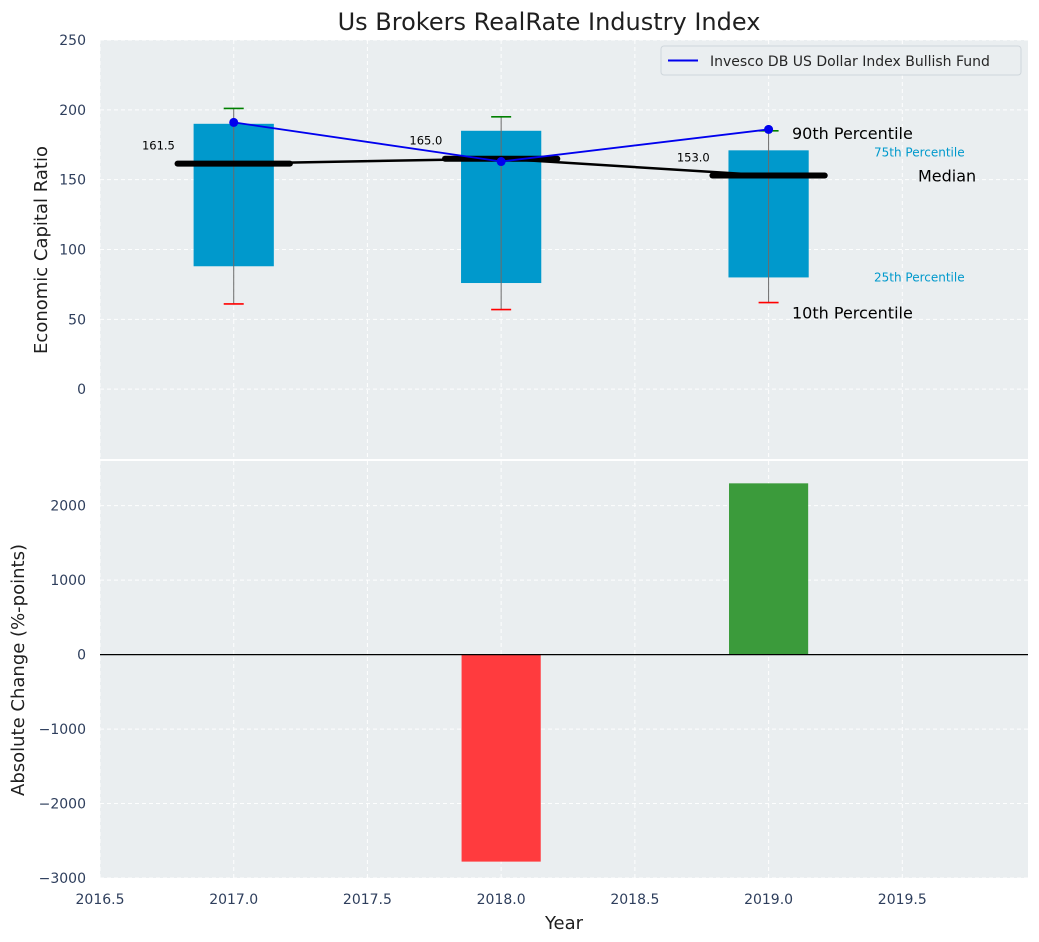 This screenshot has width=1039, height=942. I want to click on annotation-p10: 10th Percentile, so click(852, 313).